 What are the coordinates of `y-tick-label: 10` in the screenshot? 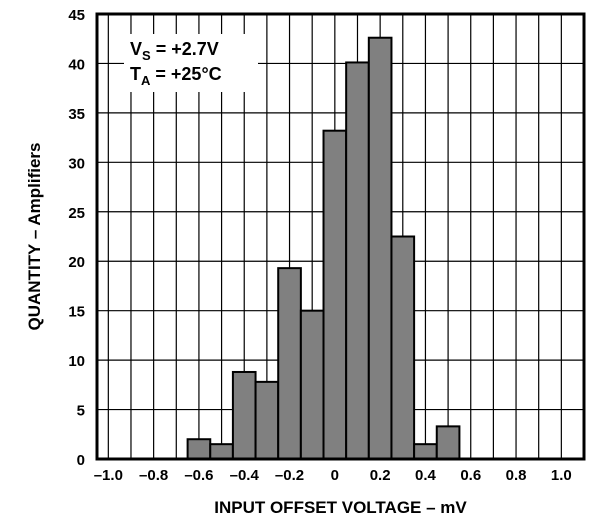 It's located at (76, 361).